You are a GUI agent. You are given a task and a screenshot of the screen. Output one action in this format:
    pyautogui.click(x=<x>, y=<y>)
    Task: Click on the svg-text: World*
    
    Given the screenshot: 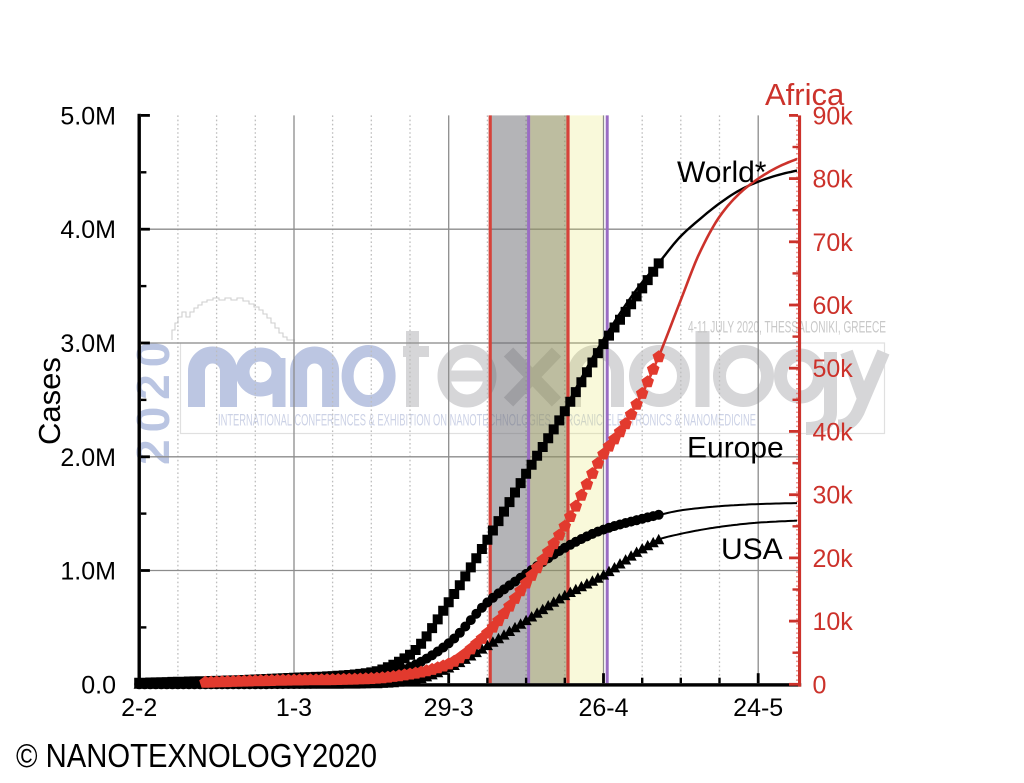 What is the action you would take?
    pyautogui.click(x=722, y=172)
    